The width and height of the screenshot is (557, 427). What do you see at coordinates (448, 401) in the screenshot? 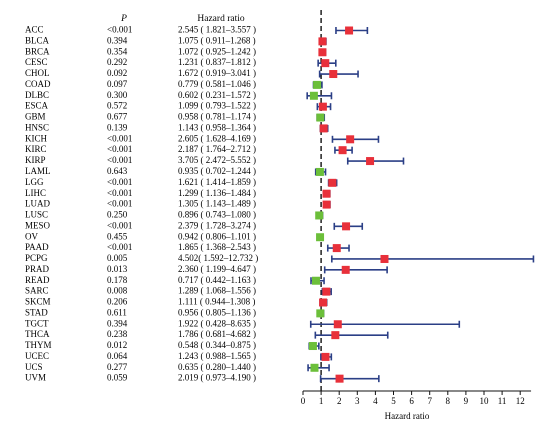
I see `x-axis-tick-label: 8` at bounding box center [448, 401].